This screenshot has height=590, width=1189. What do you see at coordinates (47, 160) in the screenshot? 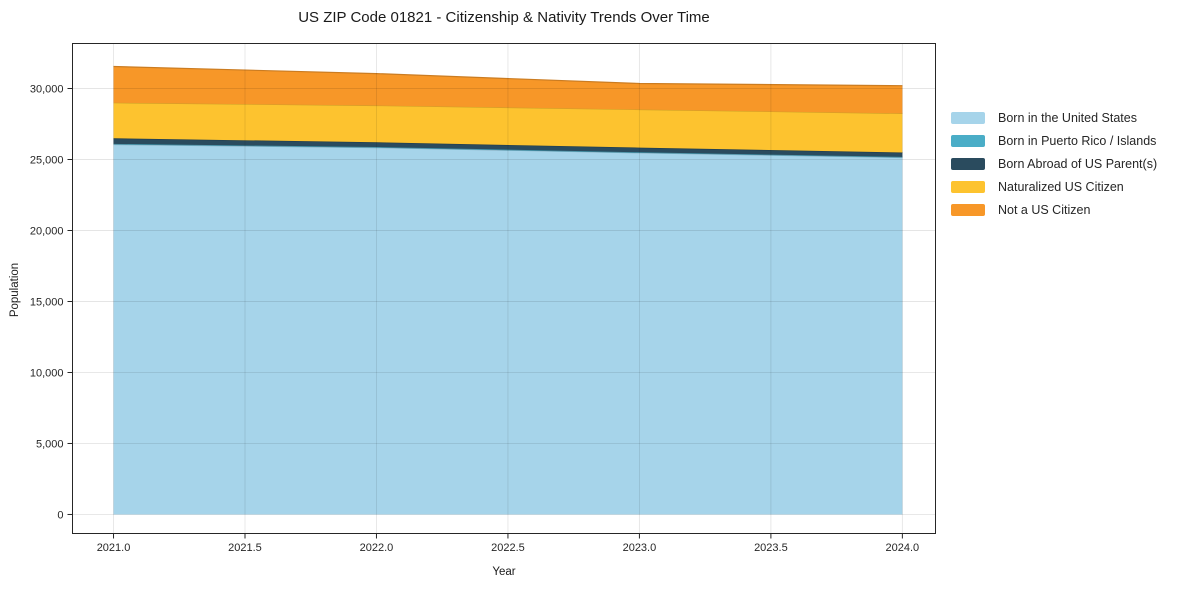
I see `y-tick-label: 25,000` at bounding box center [47, 160].